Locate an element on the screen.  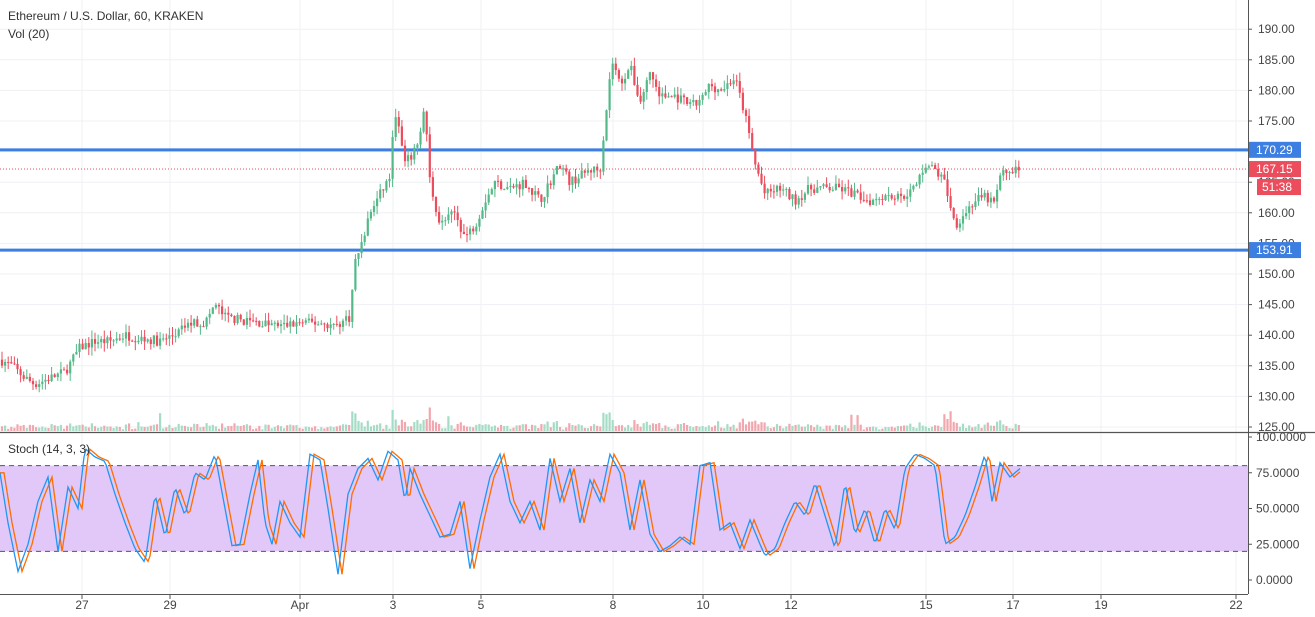
stoch-axis: 100.0000 75.0000 50.0000 25.0000 0.0000 is located at coordinates (1277, 508).